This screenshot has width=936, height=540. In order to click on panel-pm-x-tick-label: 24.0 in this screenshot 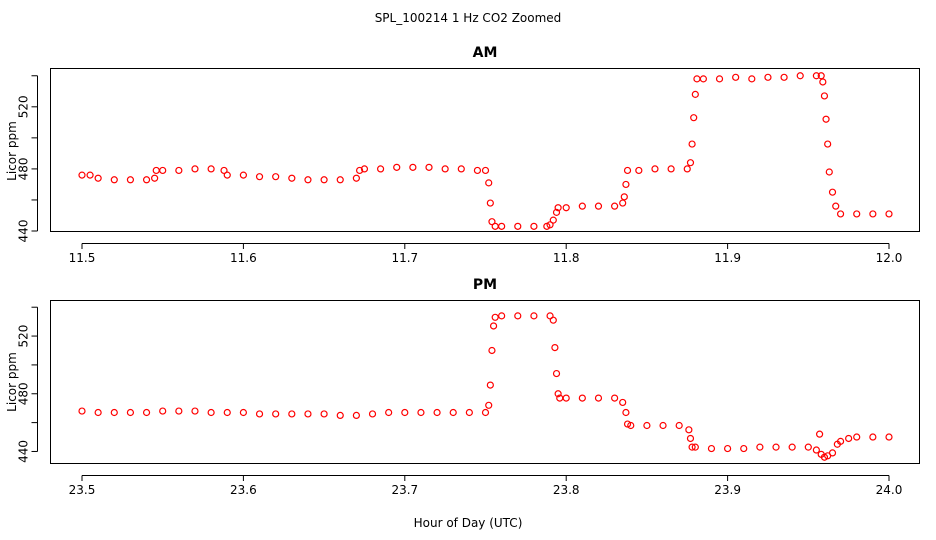, I will do `click(889, 490)`.